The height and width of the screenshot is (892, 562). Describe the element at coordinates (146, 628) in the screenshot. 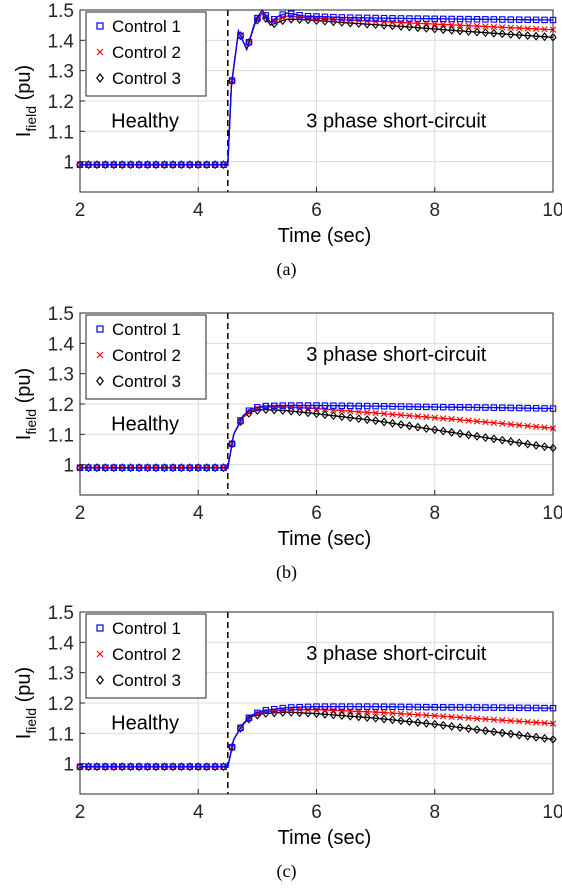

I see `legend-label: Control 1` at that location.